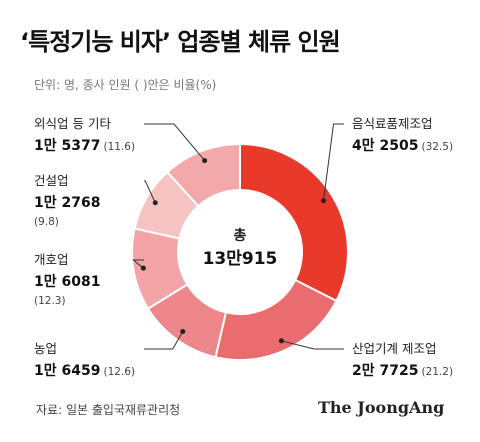 This screenshot has width=480, height=442. I want to click on chart-title: ‘특정기능 비자’ 업종별 체류 인원, so click(180, 42).